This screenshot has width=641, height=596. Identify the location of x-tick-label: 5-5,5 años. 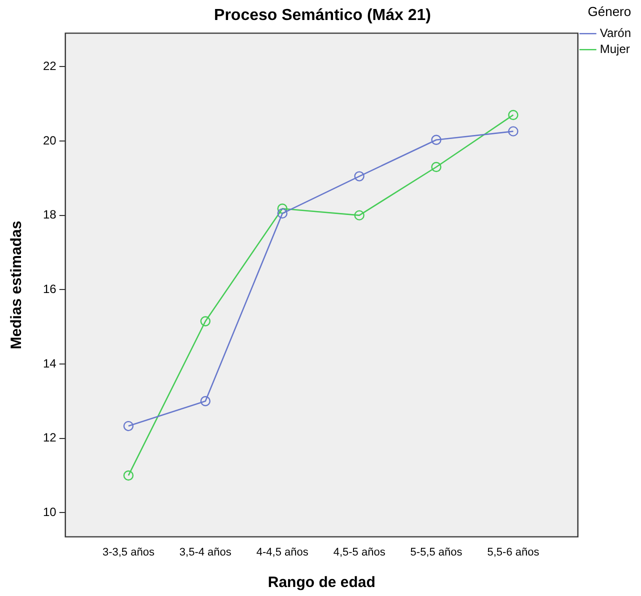
(436, 552).